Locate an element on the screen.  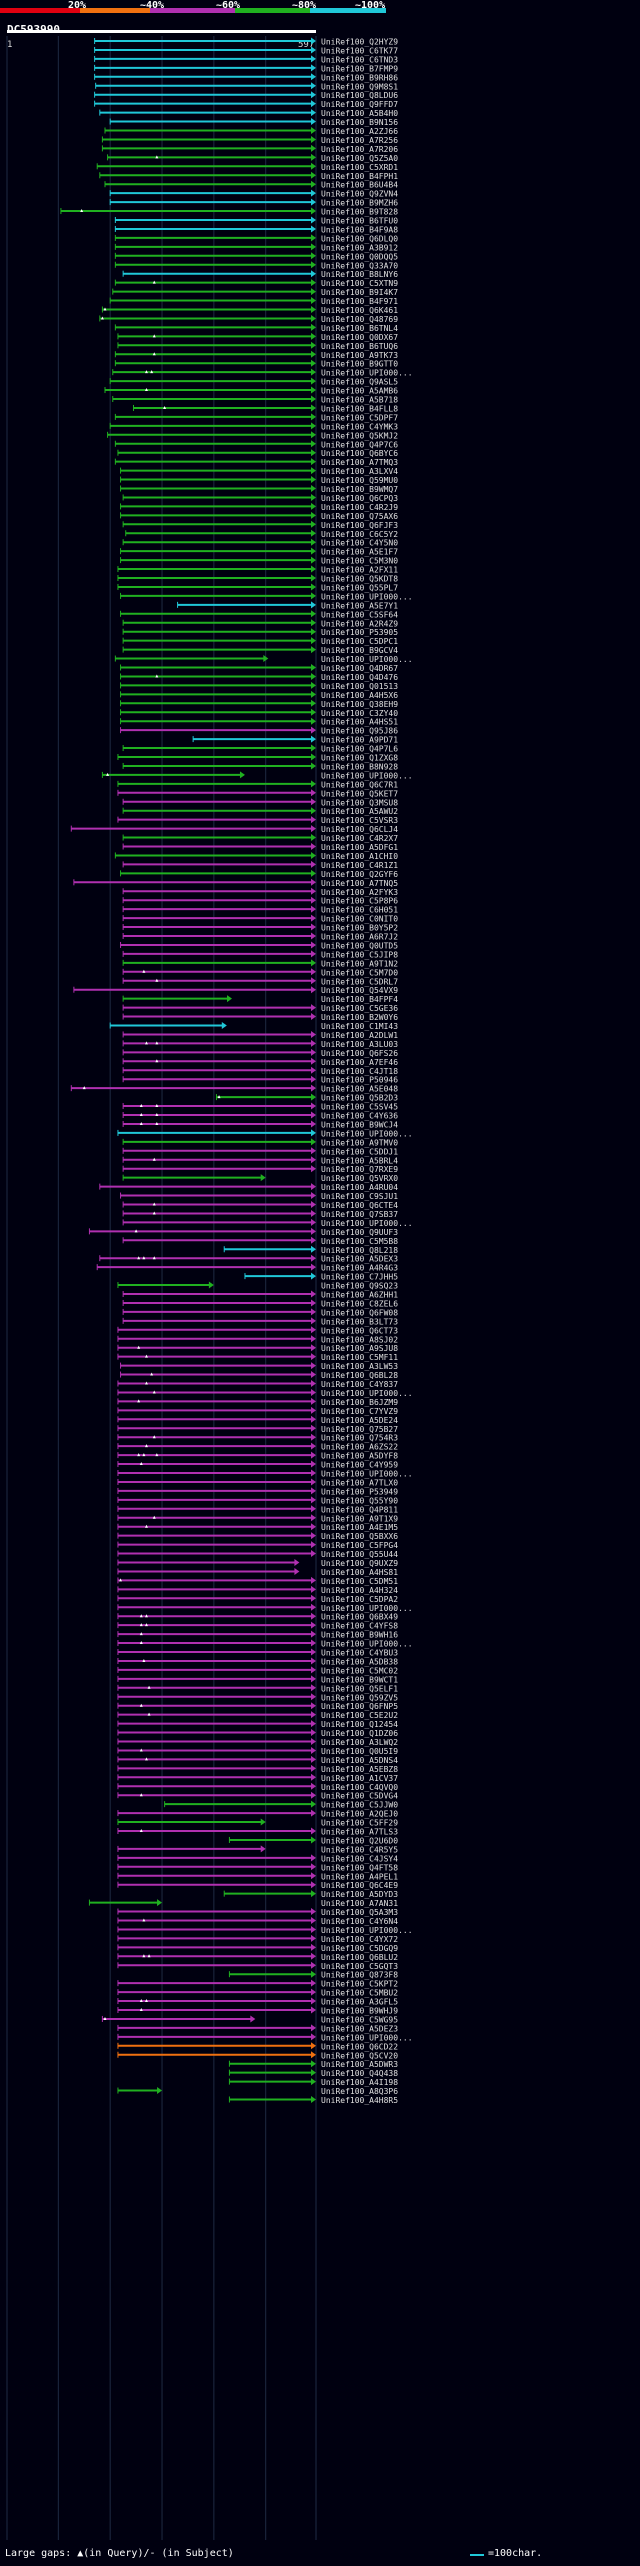
hit-label: UniRef100_C5M3N0 is located at coordinates (359, 561).